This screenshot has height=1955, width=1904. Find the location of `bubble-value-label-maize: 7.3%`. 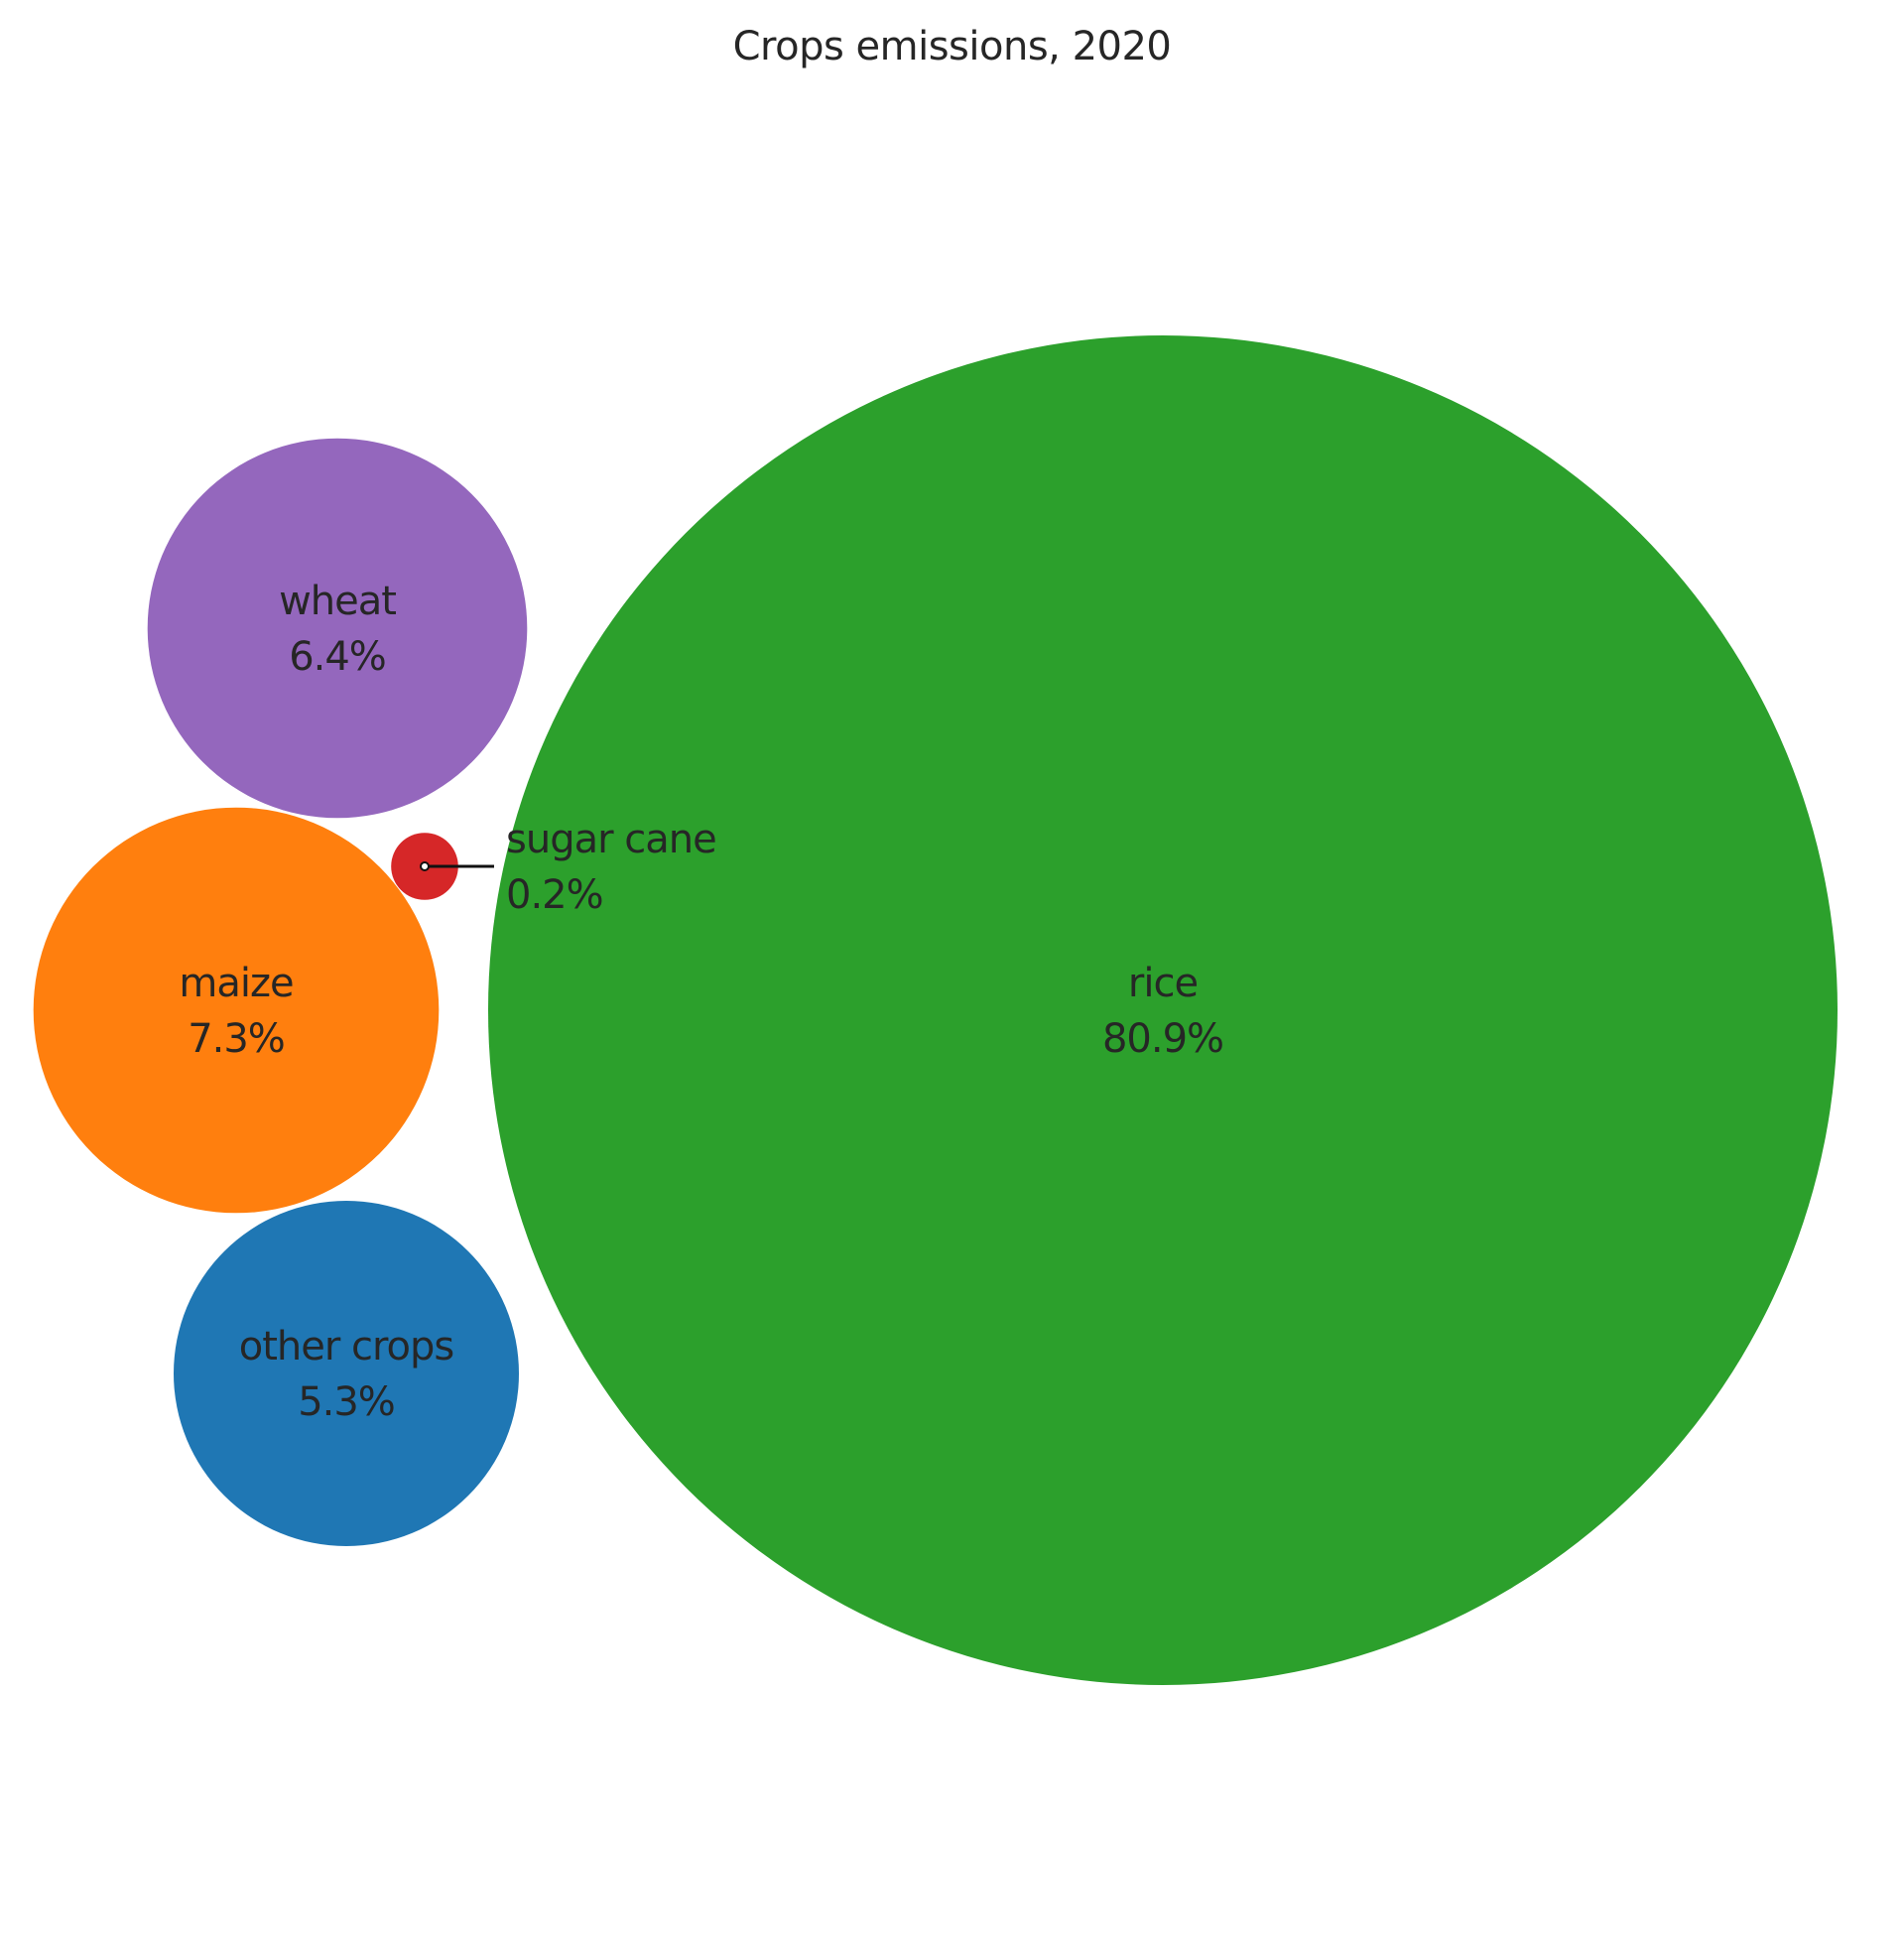

bubble-value-label-maize: 7.3% is located at coordinates (236, 1039).